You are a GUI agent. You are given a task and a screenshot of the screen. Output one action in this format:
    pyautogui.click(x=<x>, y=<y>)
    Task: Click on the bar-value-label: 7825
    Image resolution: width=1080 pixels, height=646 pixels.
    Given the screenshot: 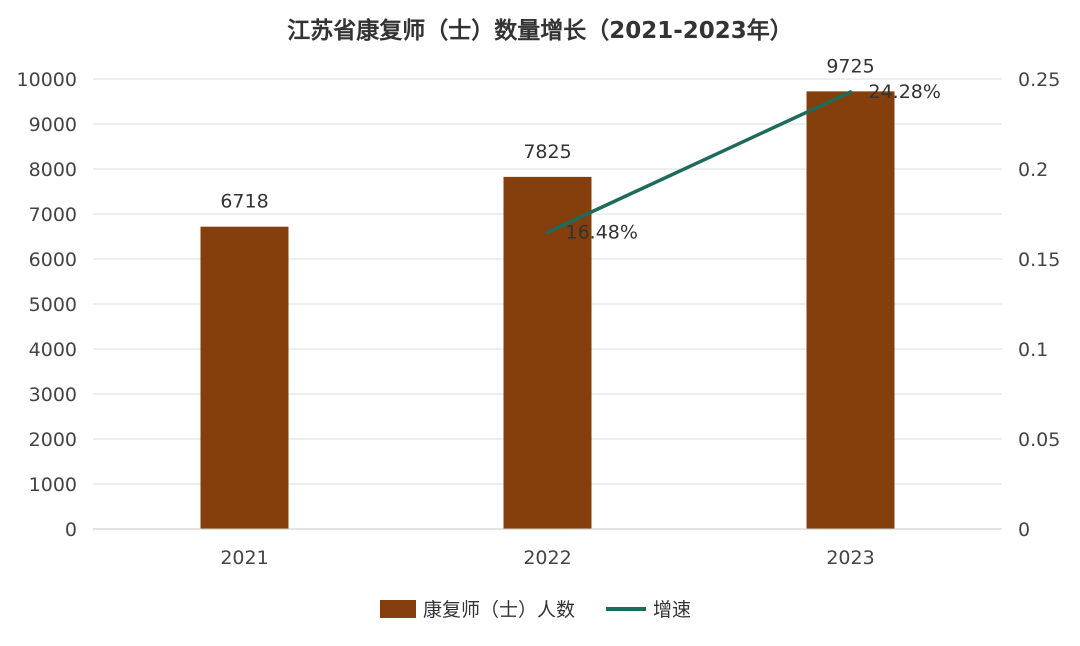 What is the action you would take?
    pyautogui.click(x=547, y=152)
    